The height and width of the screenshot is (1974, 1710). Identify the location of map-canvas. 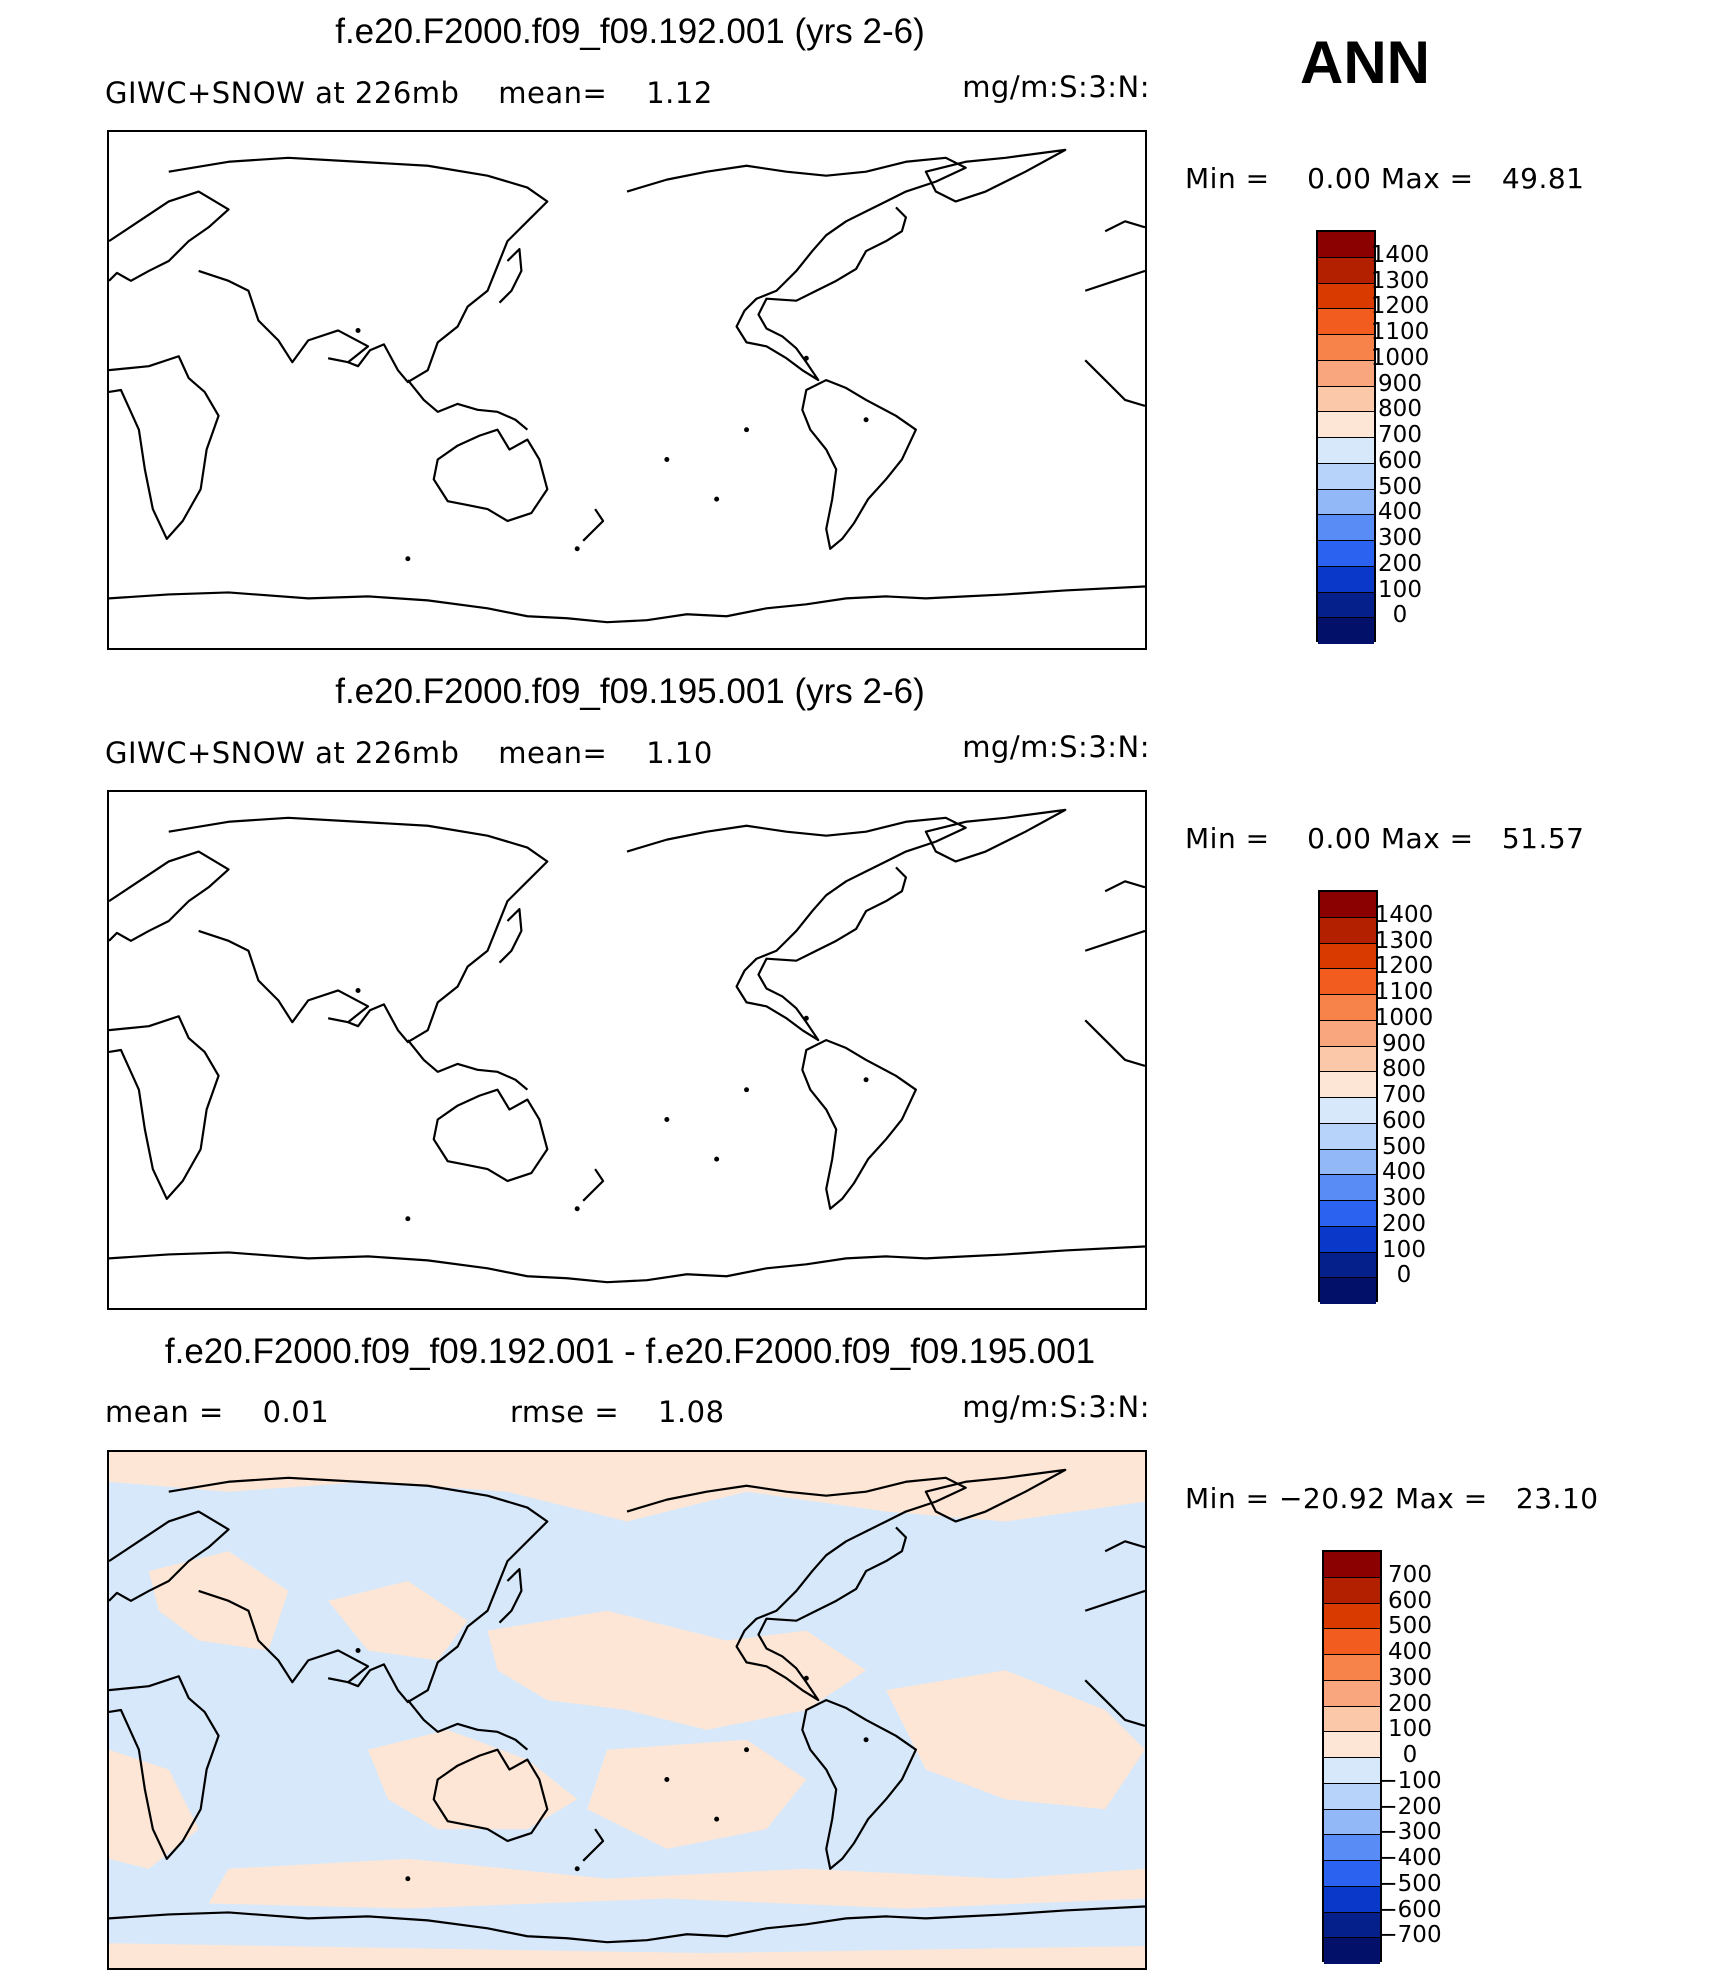
(627, 386).